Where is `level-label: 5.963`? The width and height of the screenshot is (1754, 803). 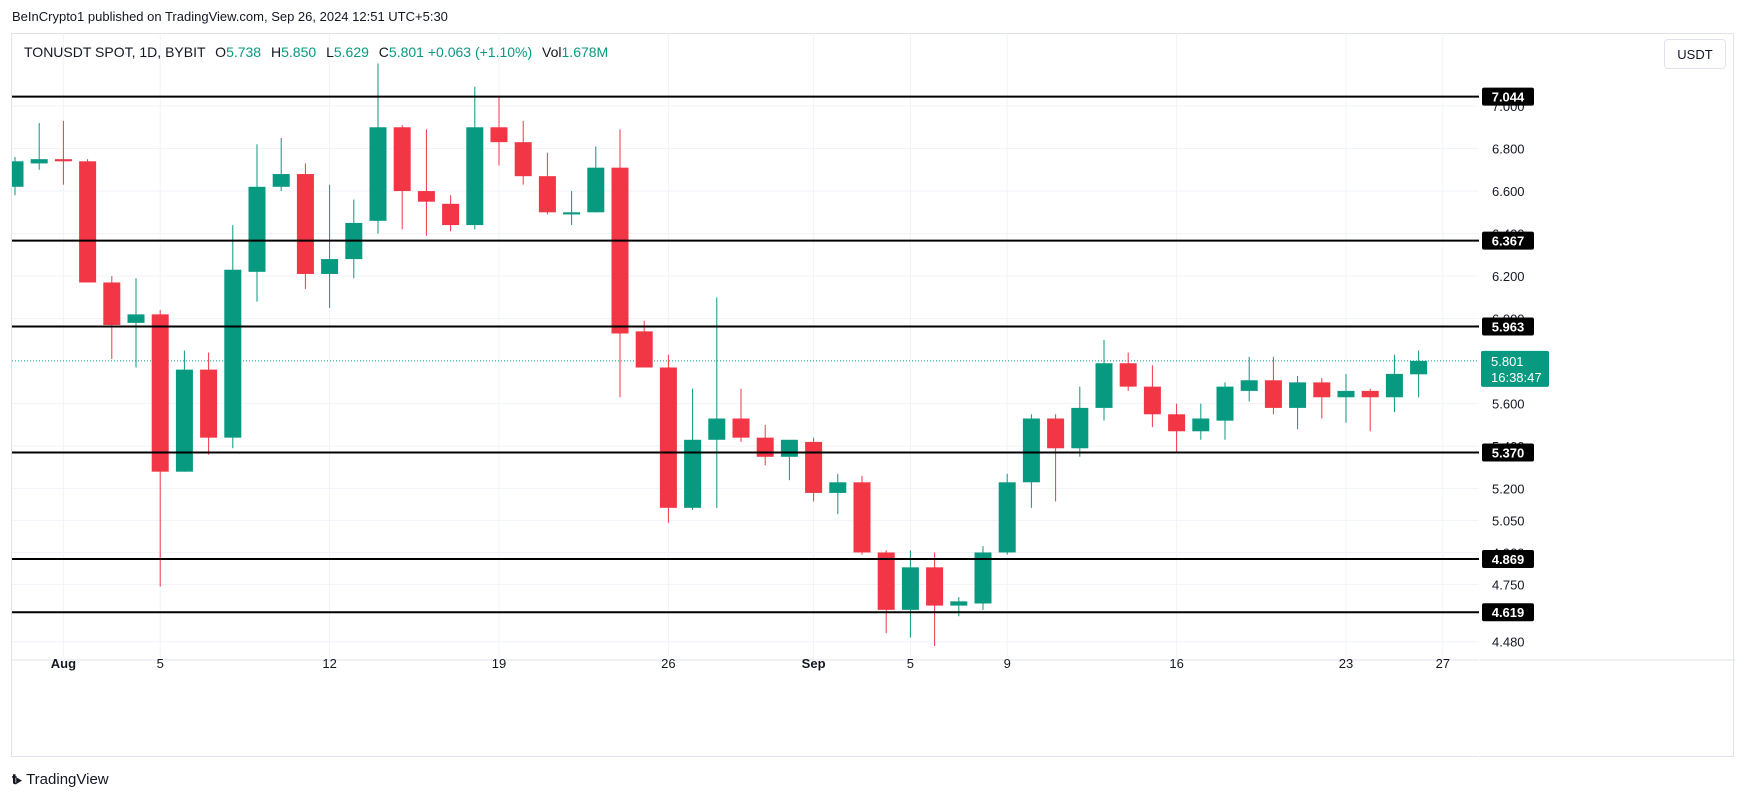 level-label: 5.963 is located at coordinates (1508, 326).